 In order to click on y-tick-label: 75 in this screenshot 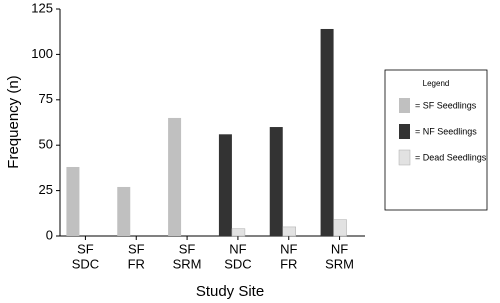, I will do `click(46, 98)`.